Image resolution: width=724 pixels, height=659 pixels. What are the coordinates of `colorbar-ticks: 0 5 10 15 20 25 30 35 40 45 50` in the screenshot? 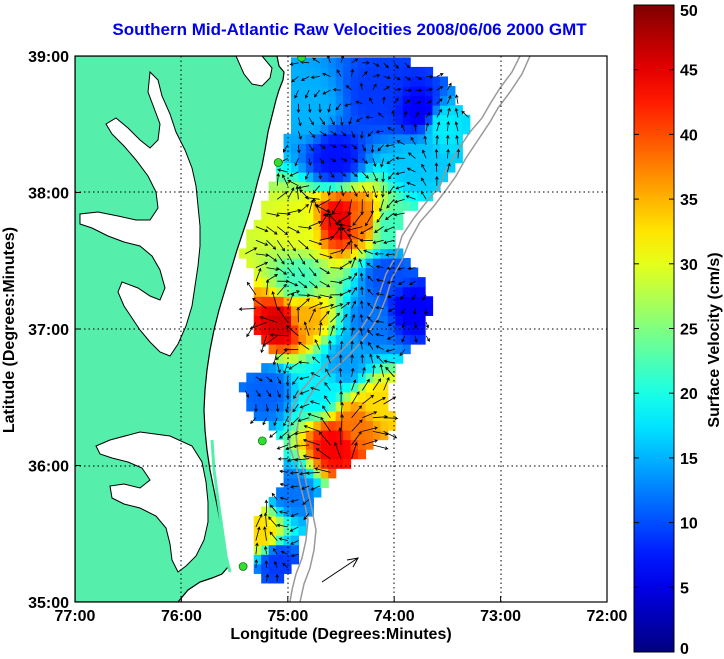 It's located at (666, 330).